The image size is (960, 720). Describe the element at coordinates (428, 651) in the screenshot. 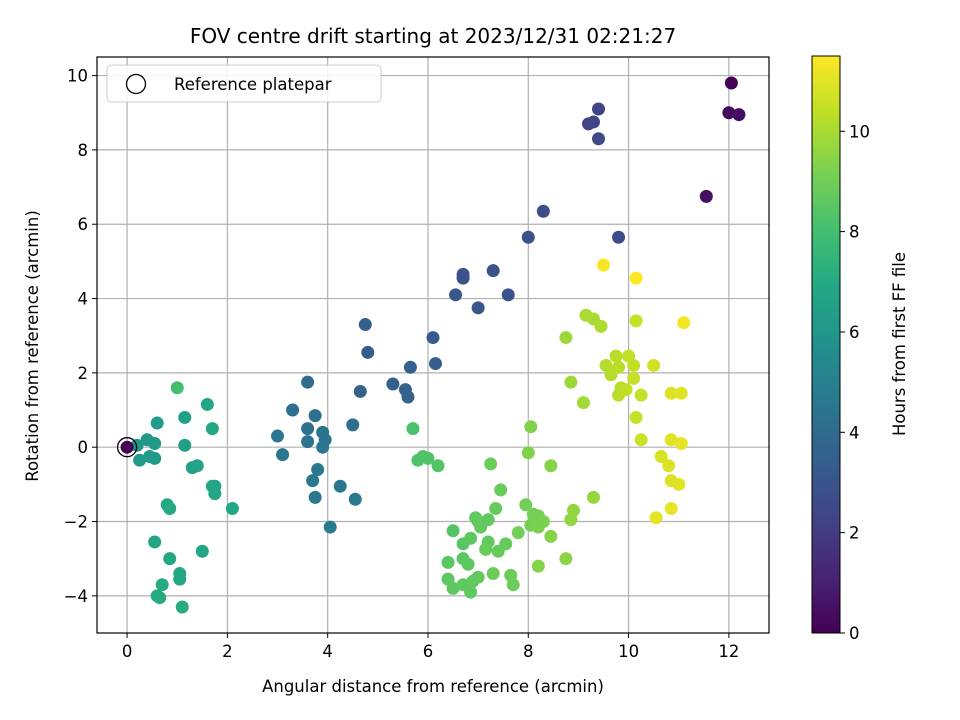

I see `x-tick-label: 6` at that location.